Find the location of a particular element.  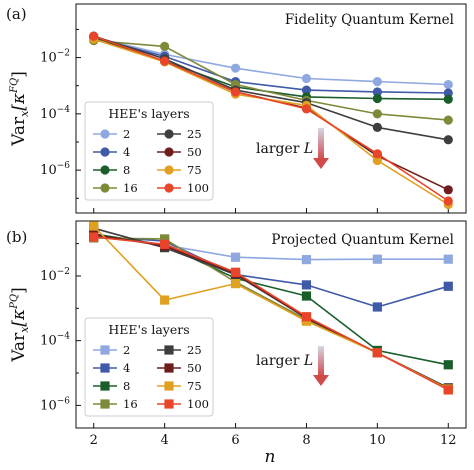

legend-entry-25: 25 is located at coordinates (194, 134).